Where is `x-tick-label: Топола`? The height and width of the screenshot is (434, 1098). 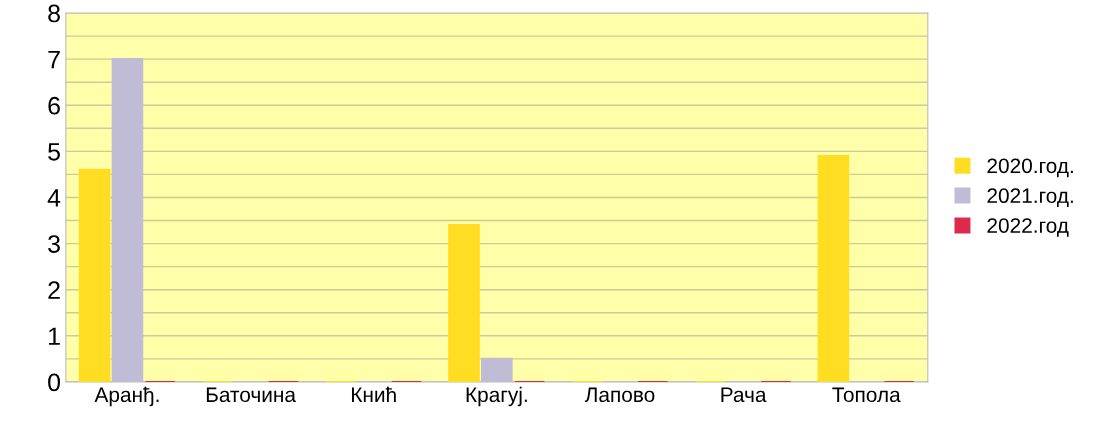 x-tick-label: Топола is located at coordinates (866, 395).